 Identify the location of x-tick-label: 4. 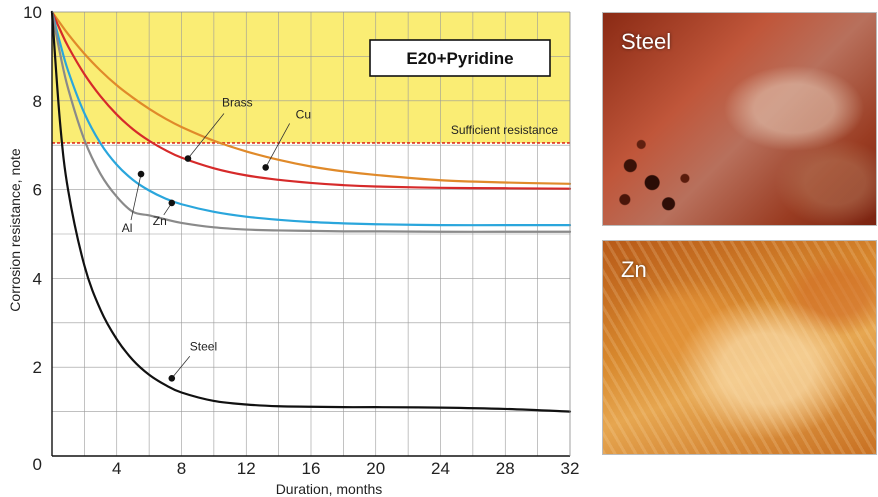
(116, 468).